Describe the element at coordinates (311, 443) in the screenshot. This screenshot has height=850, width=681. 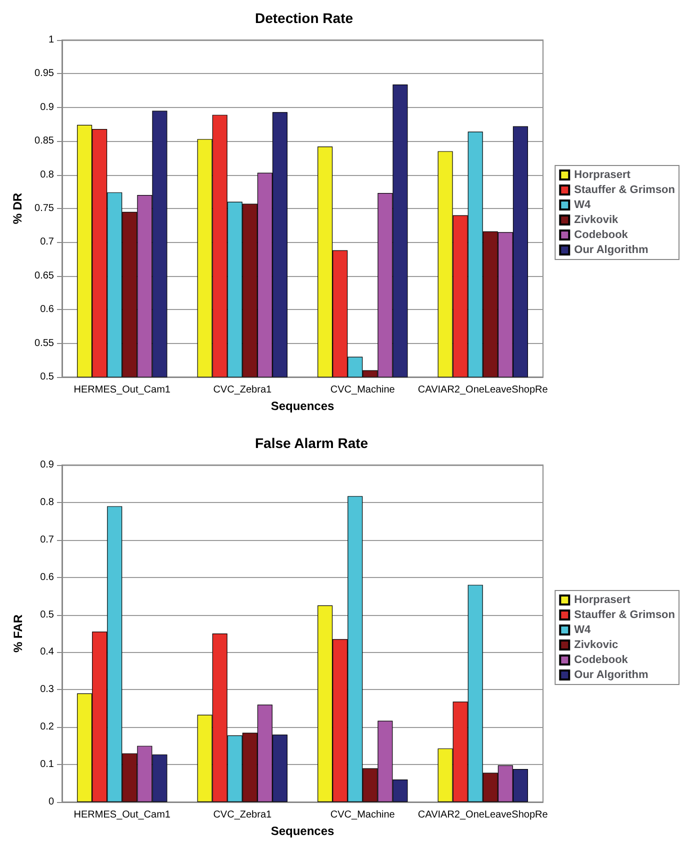
I see `chart-title: False Alarm Rate` at that location.